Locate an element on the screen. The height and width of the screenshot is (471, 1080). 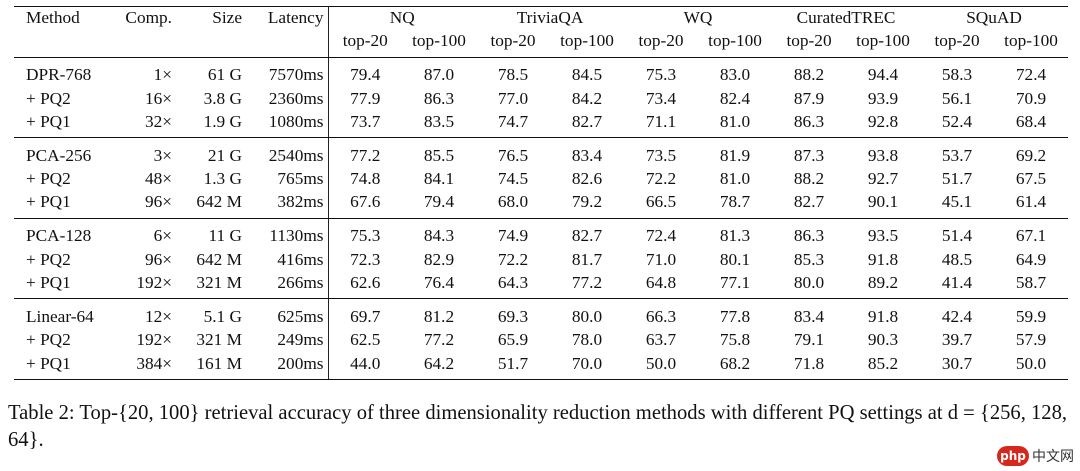
cell-method: Linear-64 is located at coordinates (60, 317).